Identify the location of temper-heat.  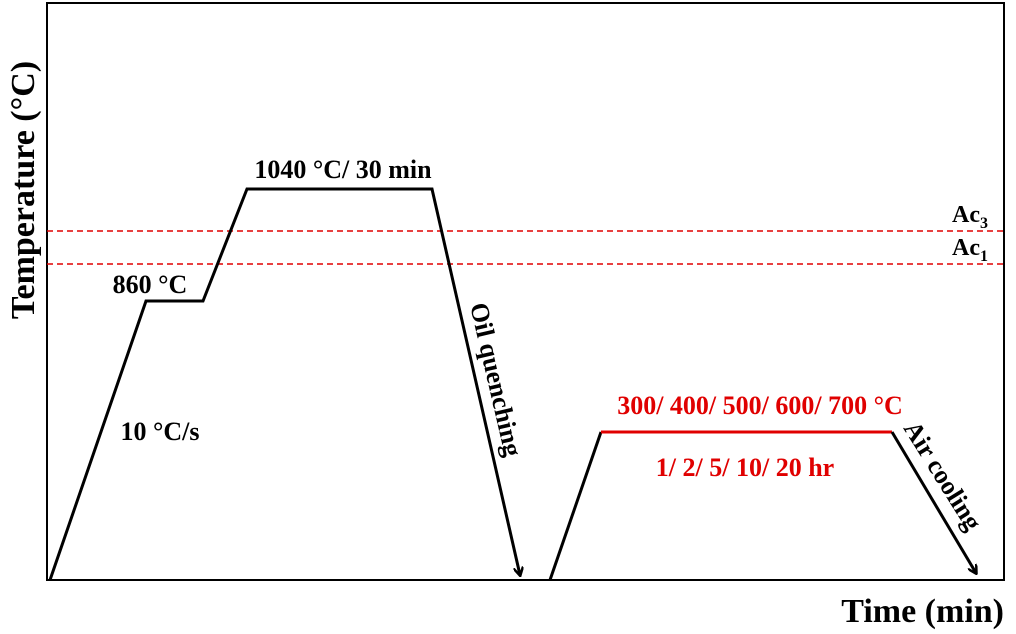
(575, 506).